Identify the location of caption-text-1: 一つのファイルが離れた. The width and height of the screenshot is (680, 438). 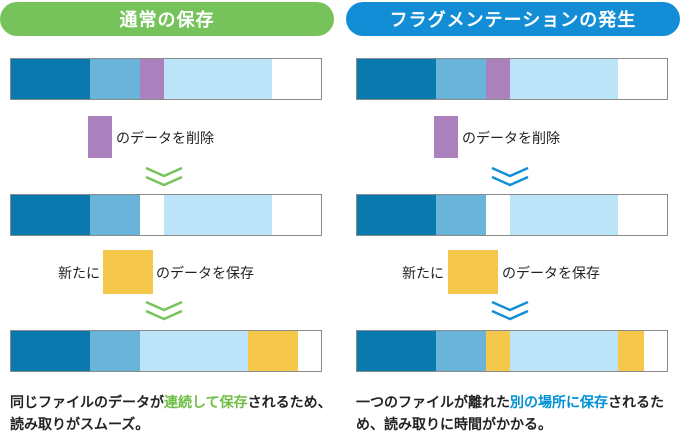
(433, 403).